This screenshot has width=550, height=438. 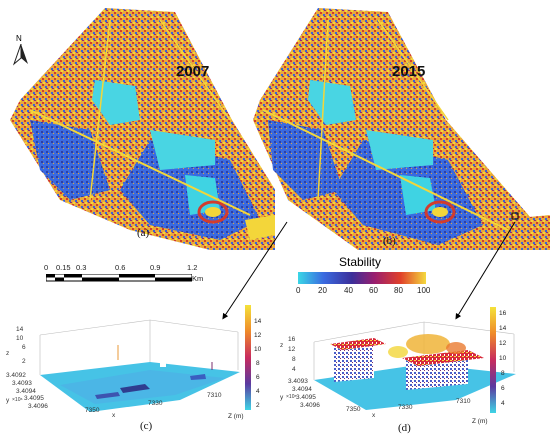 What do you see at coordinates (322, 290) in the screenshot?
I see `stability-tick-1: 20` at bounding box center [322, 290].